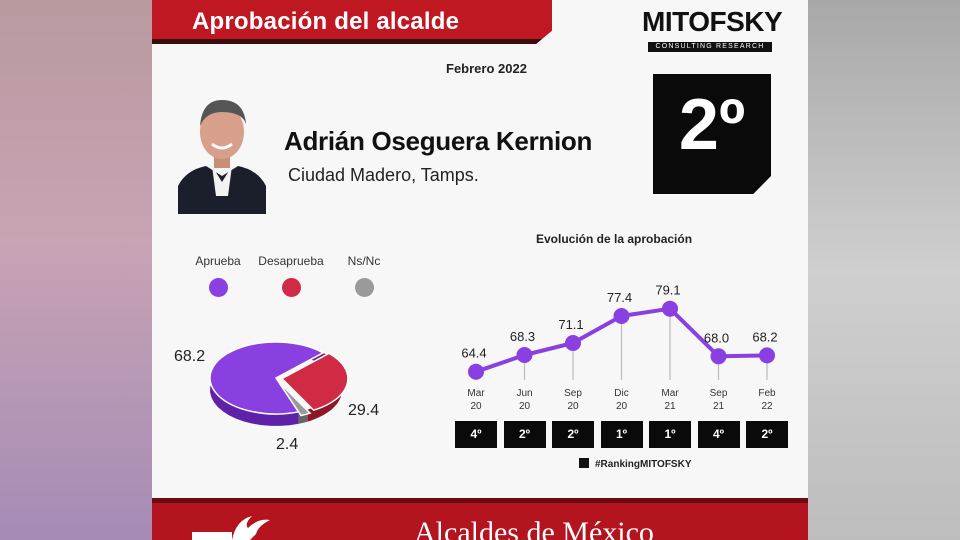 This screenshot has height=540, width=960. What do you see at coordinates (767, 393) in the screenshot?
I see `x-tick-label: Feb` at bounding box center [767, 393].